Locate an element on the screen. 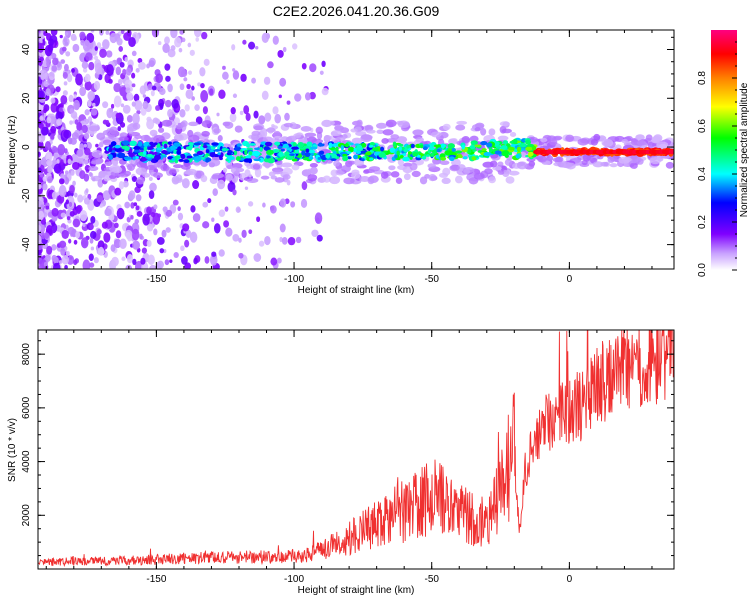 This screenshot has height=600, width=750. snr-y-tick-label: 2000 is located at coordinates (26, 515).